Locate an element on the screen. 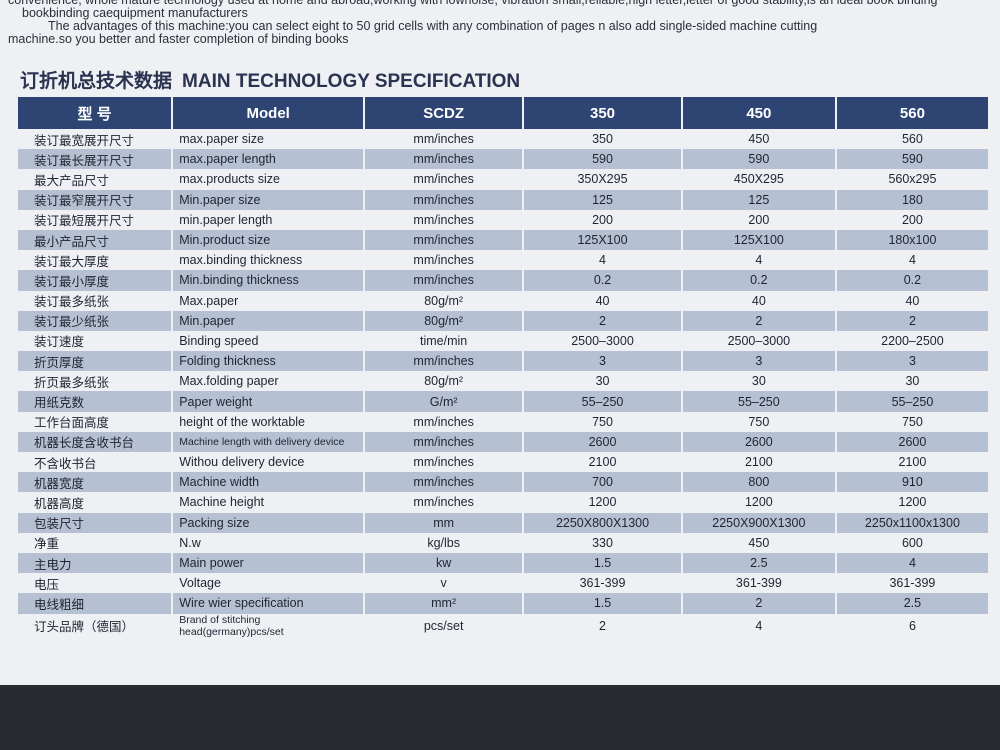 This screenshot has width=1000, height=750. table-row: 电压 Voltage v 361-399 361-399 361-399 is located at coordinates (504, 583).